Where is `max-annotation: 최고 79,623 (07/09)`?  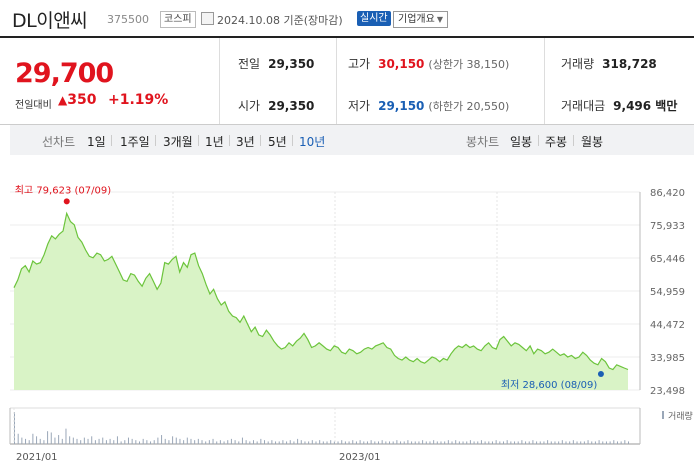 max-annotation: 최고 79,623 (07/09) is located at coordinates (63, 190).